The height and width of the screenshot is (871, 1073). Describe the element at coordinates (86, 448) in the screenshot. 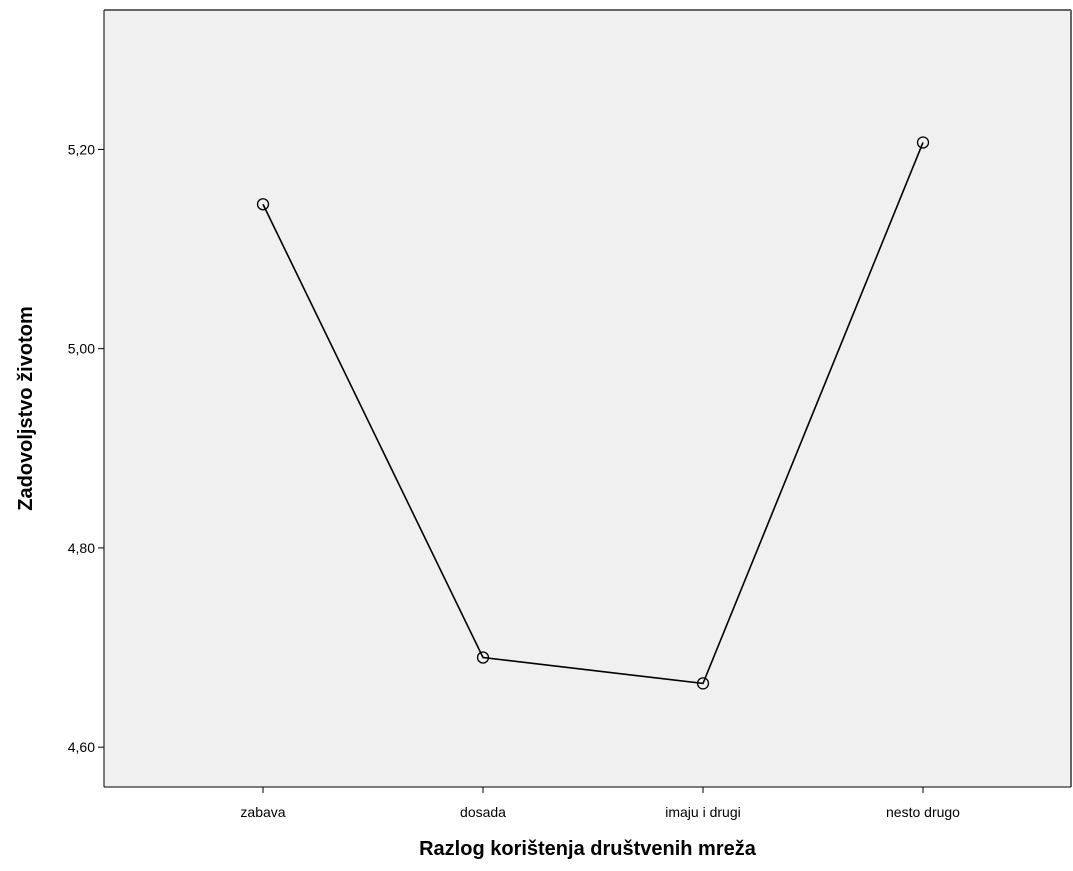

I see `y-ticks: 4,60 4,80 5,00 5,20` at that location.